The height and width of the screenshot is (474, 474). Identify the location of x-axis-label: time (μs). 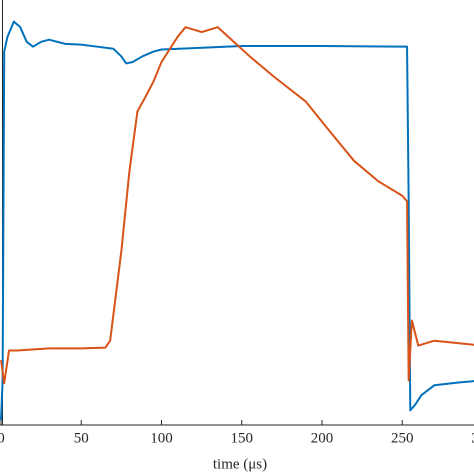
(240, 464).